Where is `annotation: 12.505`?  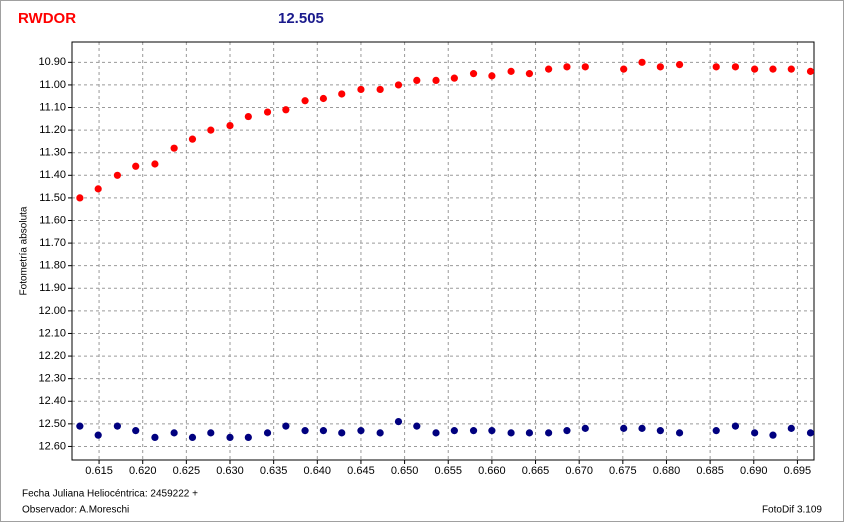 annotation: 12.505 is located at coordinates (301, 18).